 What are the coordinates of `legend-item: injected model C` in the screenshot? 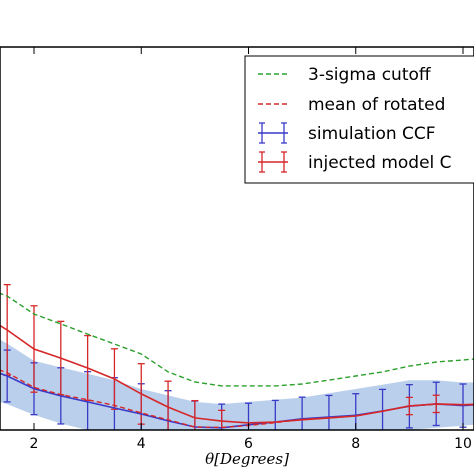 It's located at (355, 162).